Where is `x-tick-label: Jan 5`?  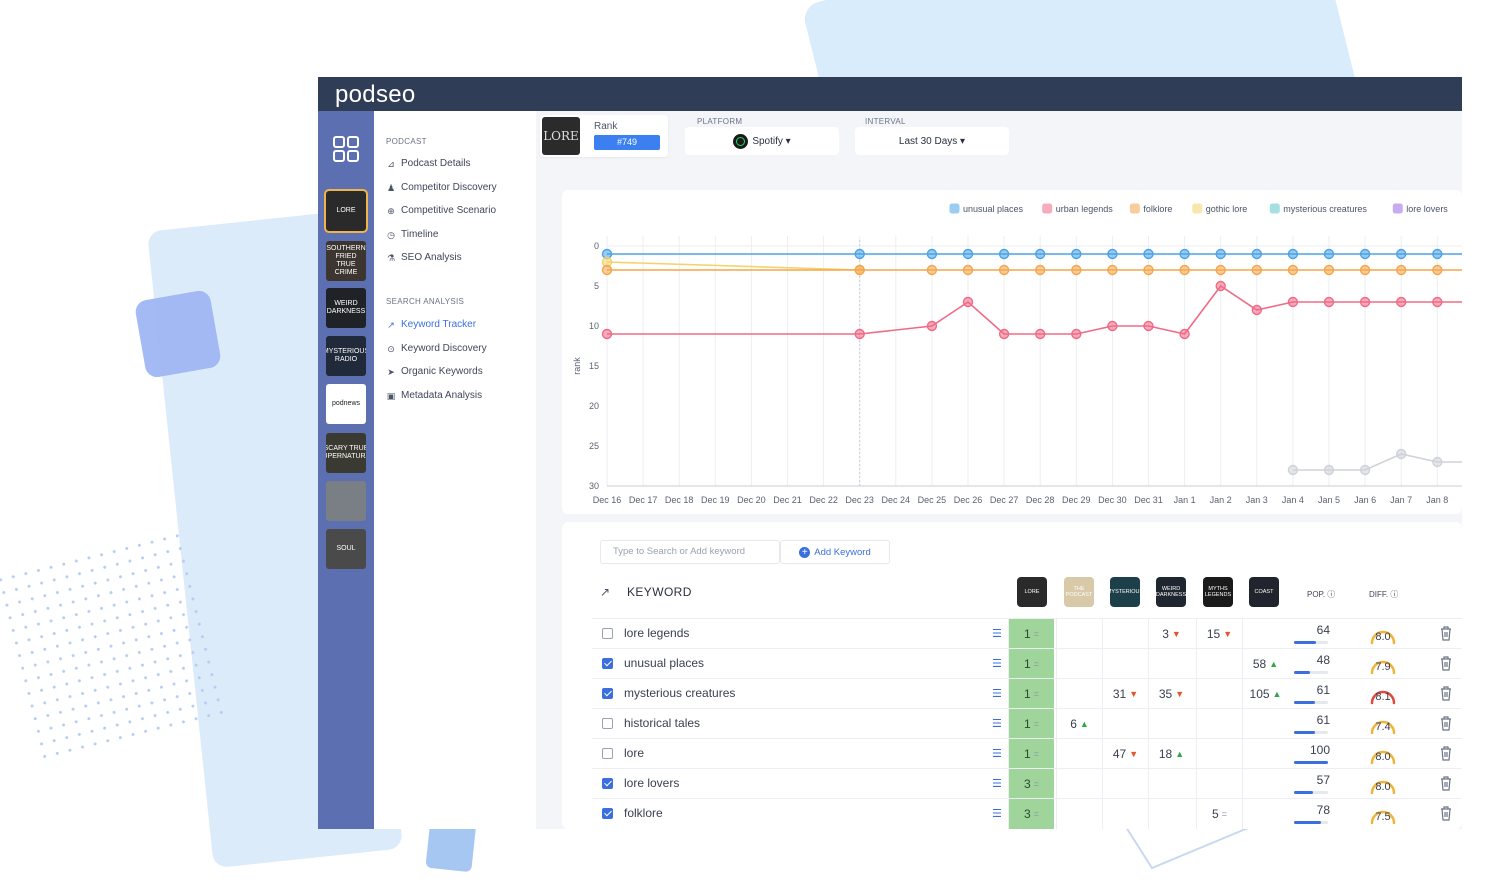 x-tick-label: Jan 5 is located at coordinates (1329, 500).